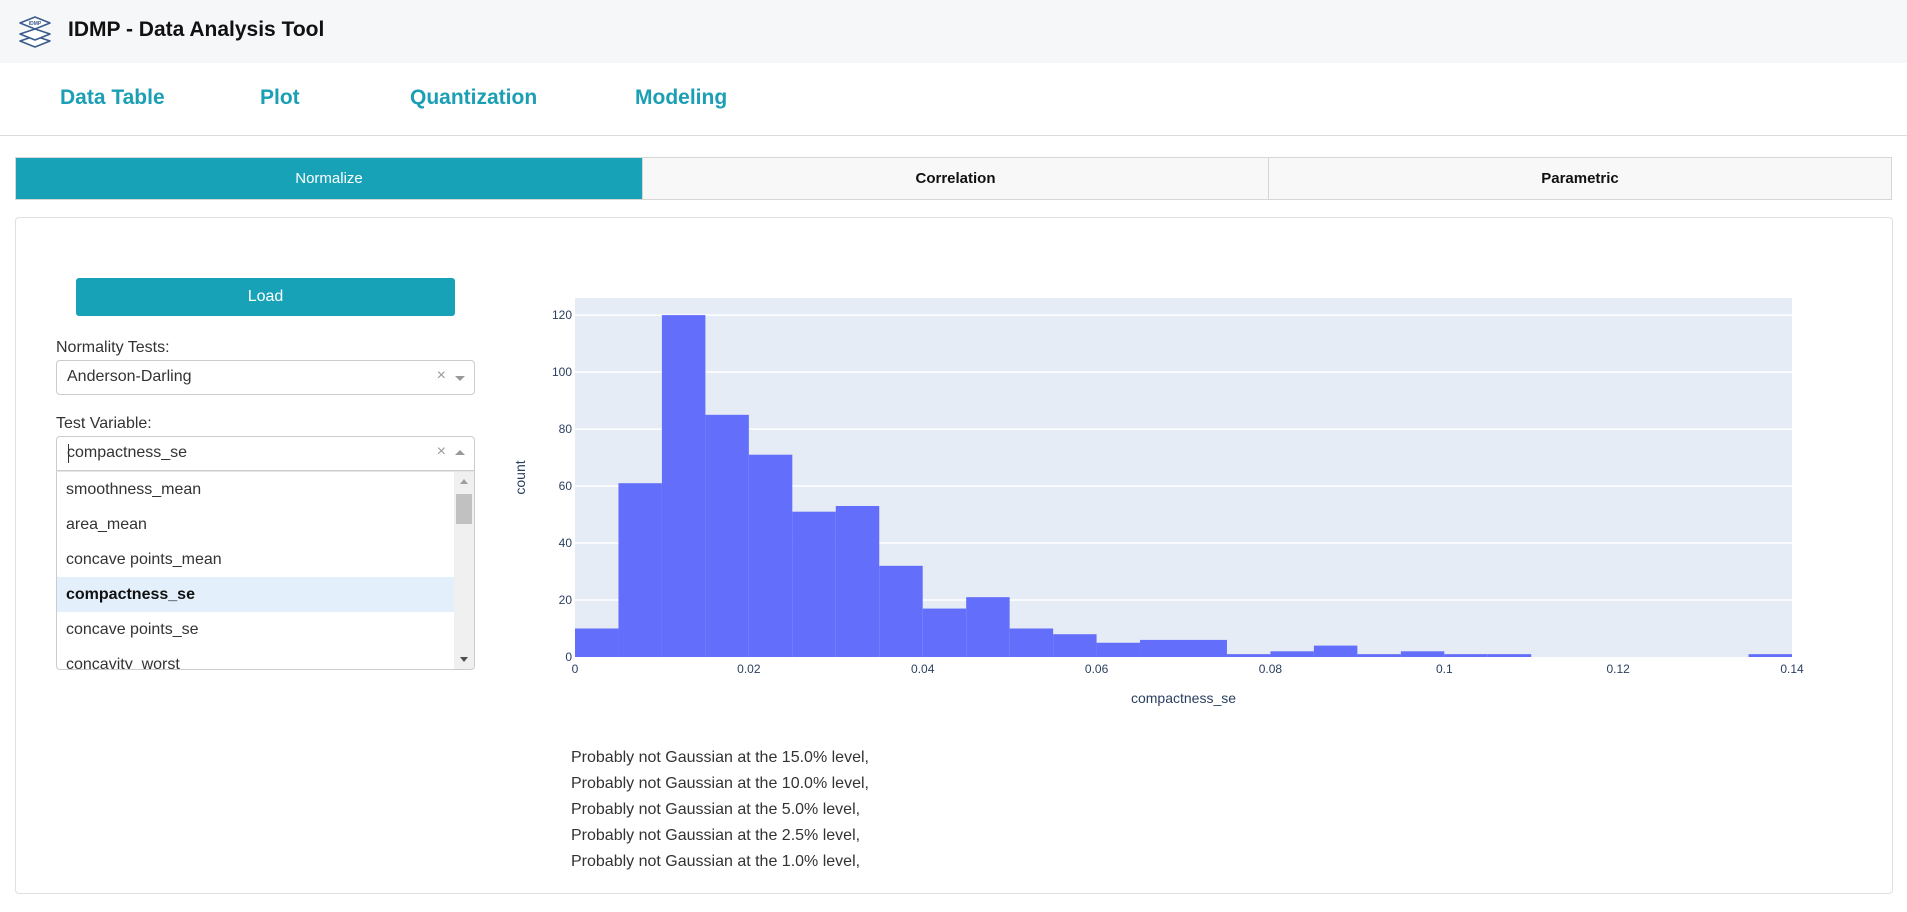  Describe the element at coordinates (716, 809) in the screenshot. I see `result-line: Probably not Gaussian at the 5.0% level,` at that location.